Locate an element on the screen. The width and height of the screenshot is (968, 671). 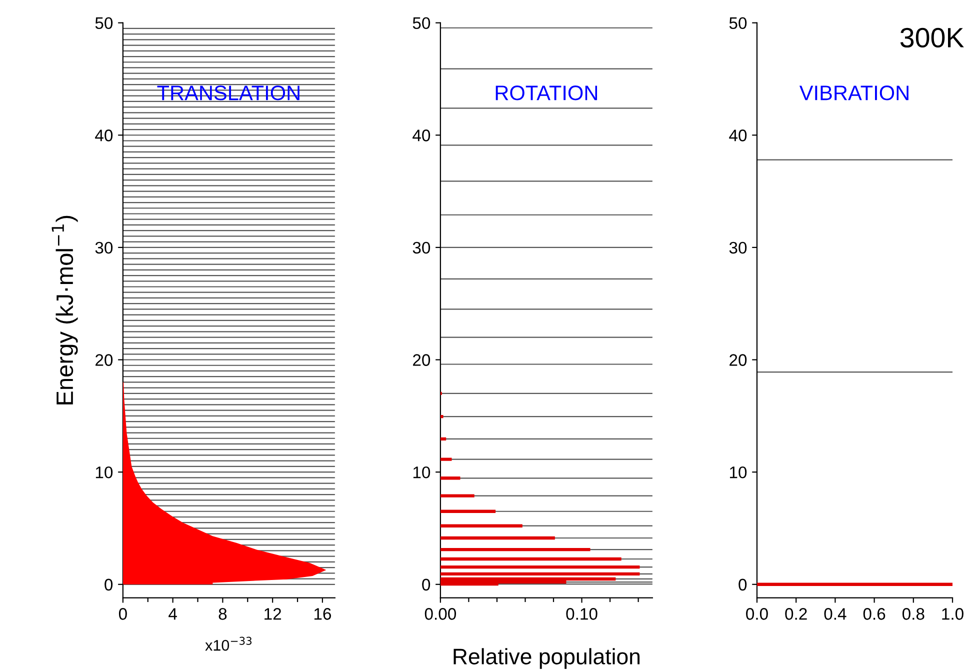
x-tick-label: 0.8 is located at coordinates (913, 614).